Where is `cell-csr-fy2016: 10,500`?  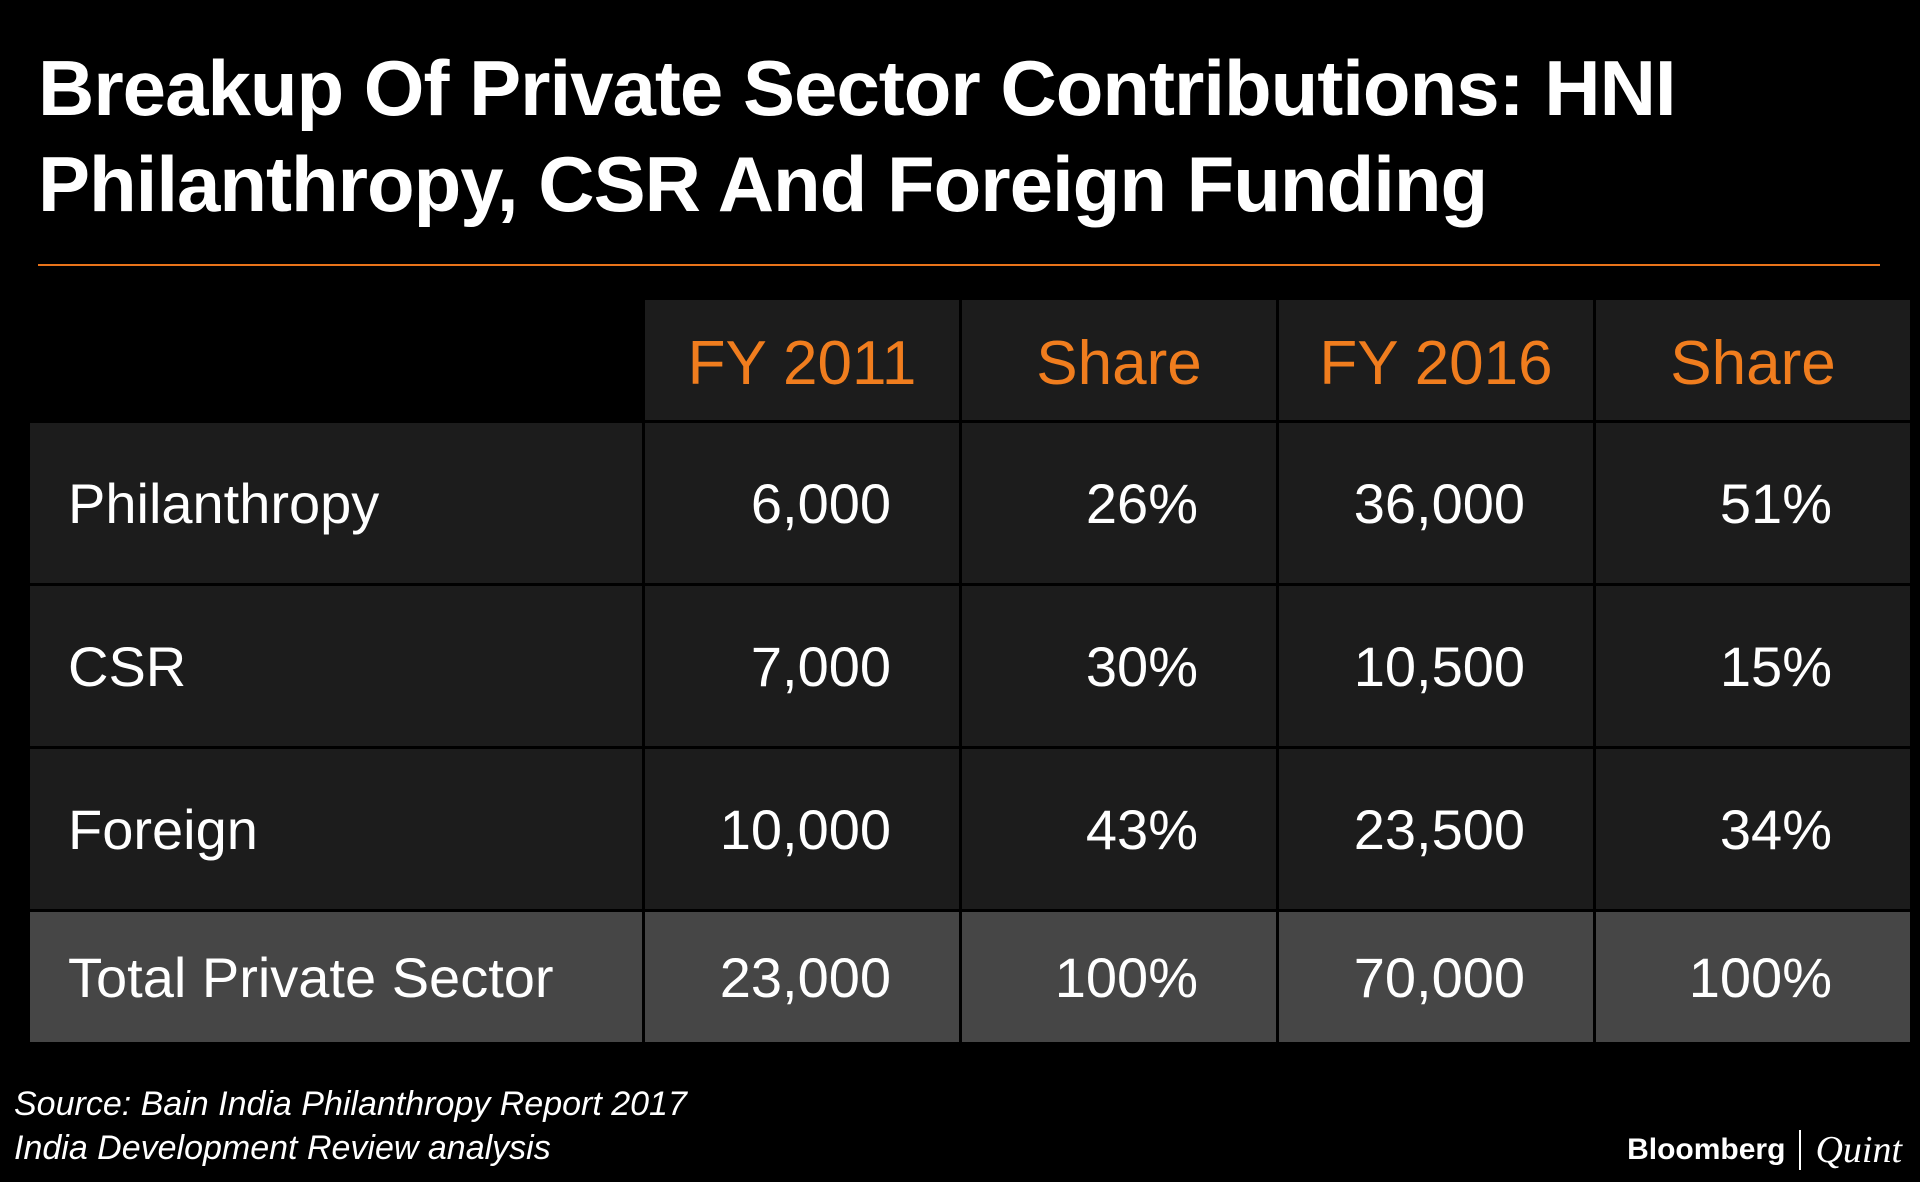 cell-csr-fy2016: 10,500 is located at coordinates (1436, 666).